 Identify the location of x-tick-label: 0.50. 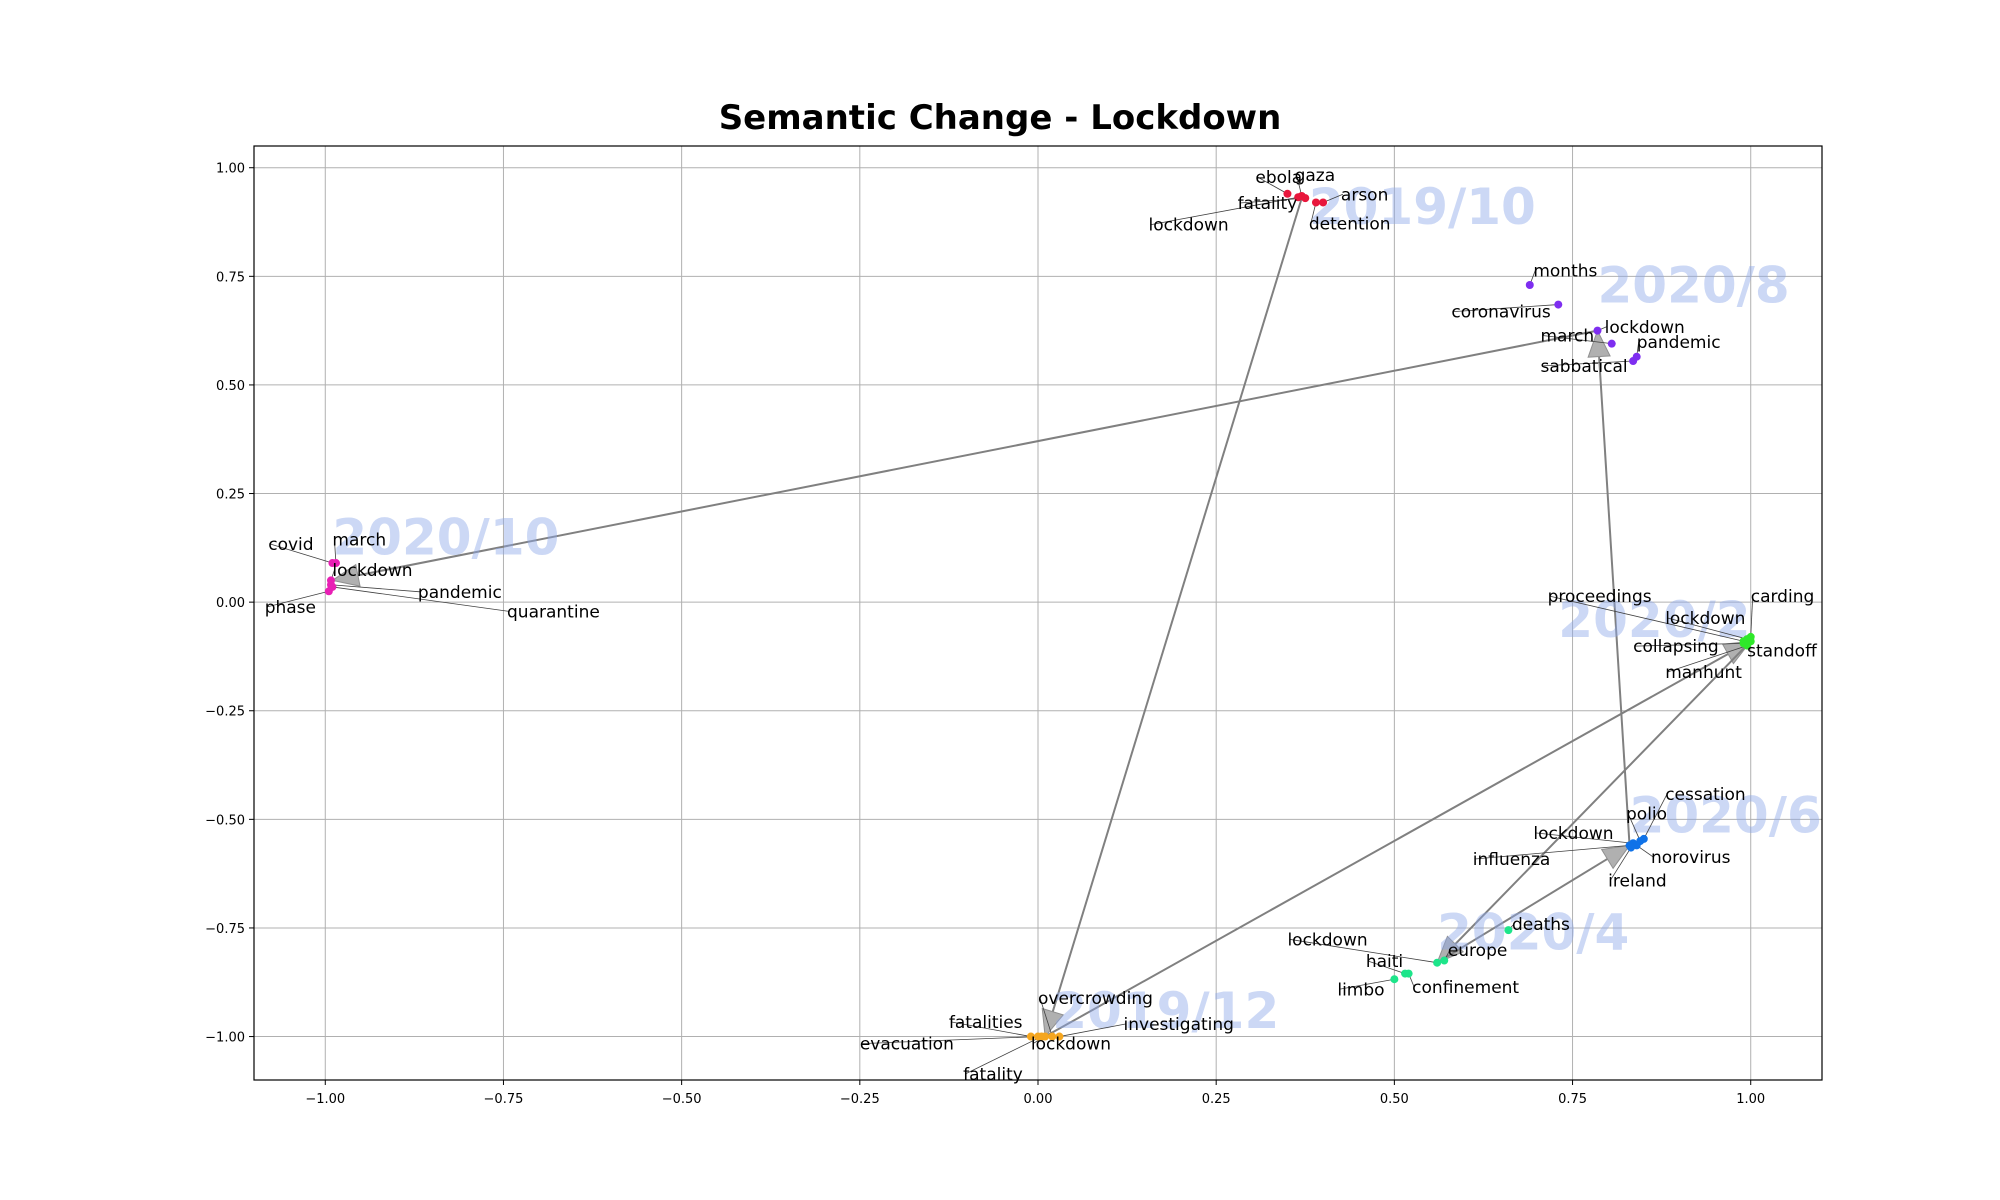
(1394, 1099).